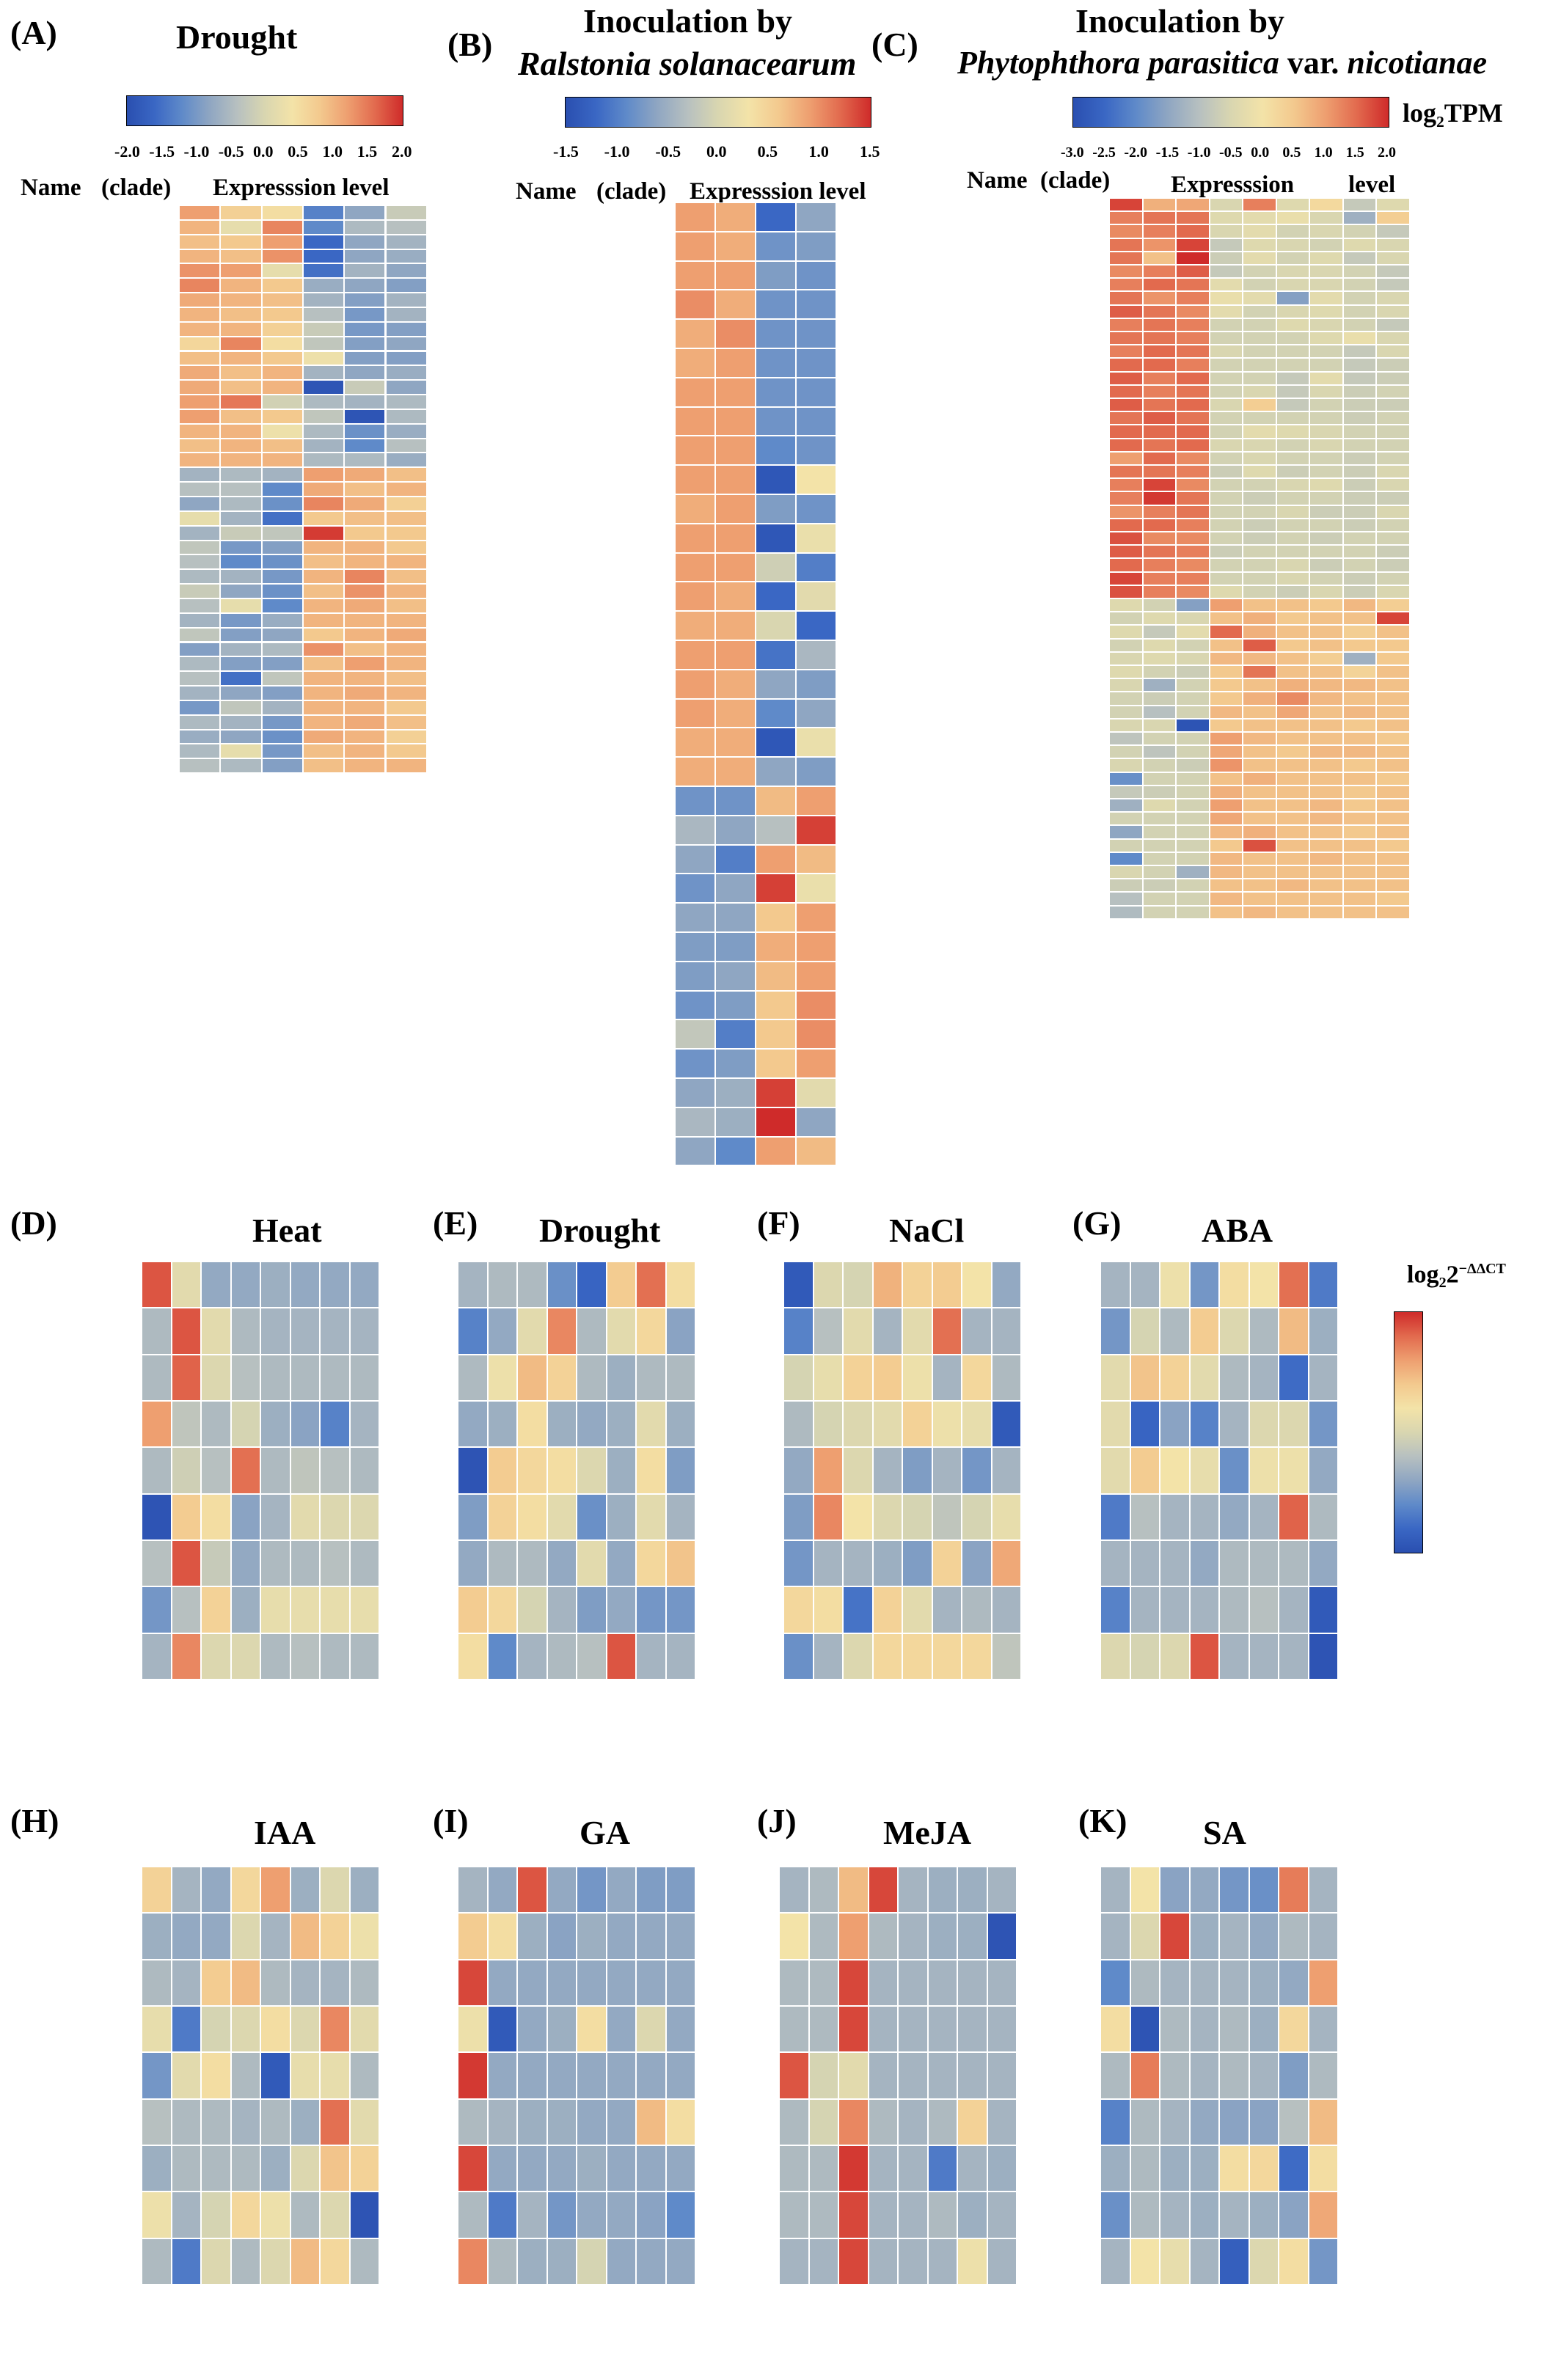 The image size is (1561, 2380). I want to click on panel-letter-h: (H), so click(34, 1821).